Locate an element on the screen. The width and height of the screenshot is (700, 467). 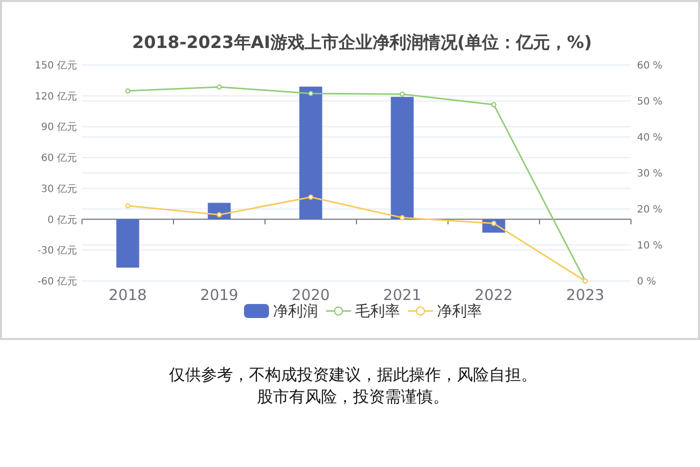
legend-label: 净利润 is located at coordinates (295, 311).